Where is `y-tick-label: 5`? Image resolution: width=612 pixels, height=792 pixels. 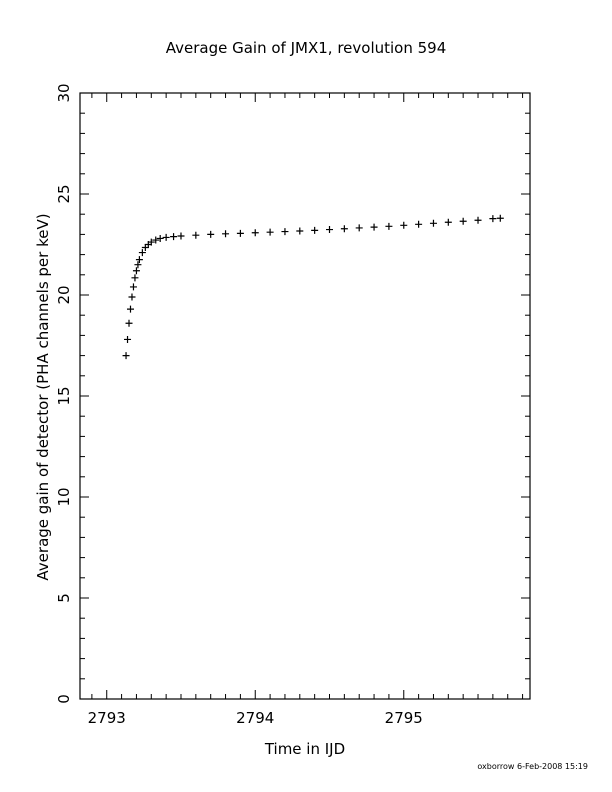
y-tick-label: 5 is located at coordinates (64, 598).